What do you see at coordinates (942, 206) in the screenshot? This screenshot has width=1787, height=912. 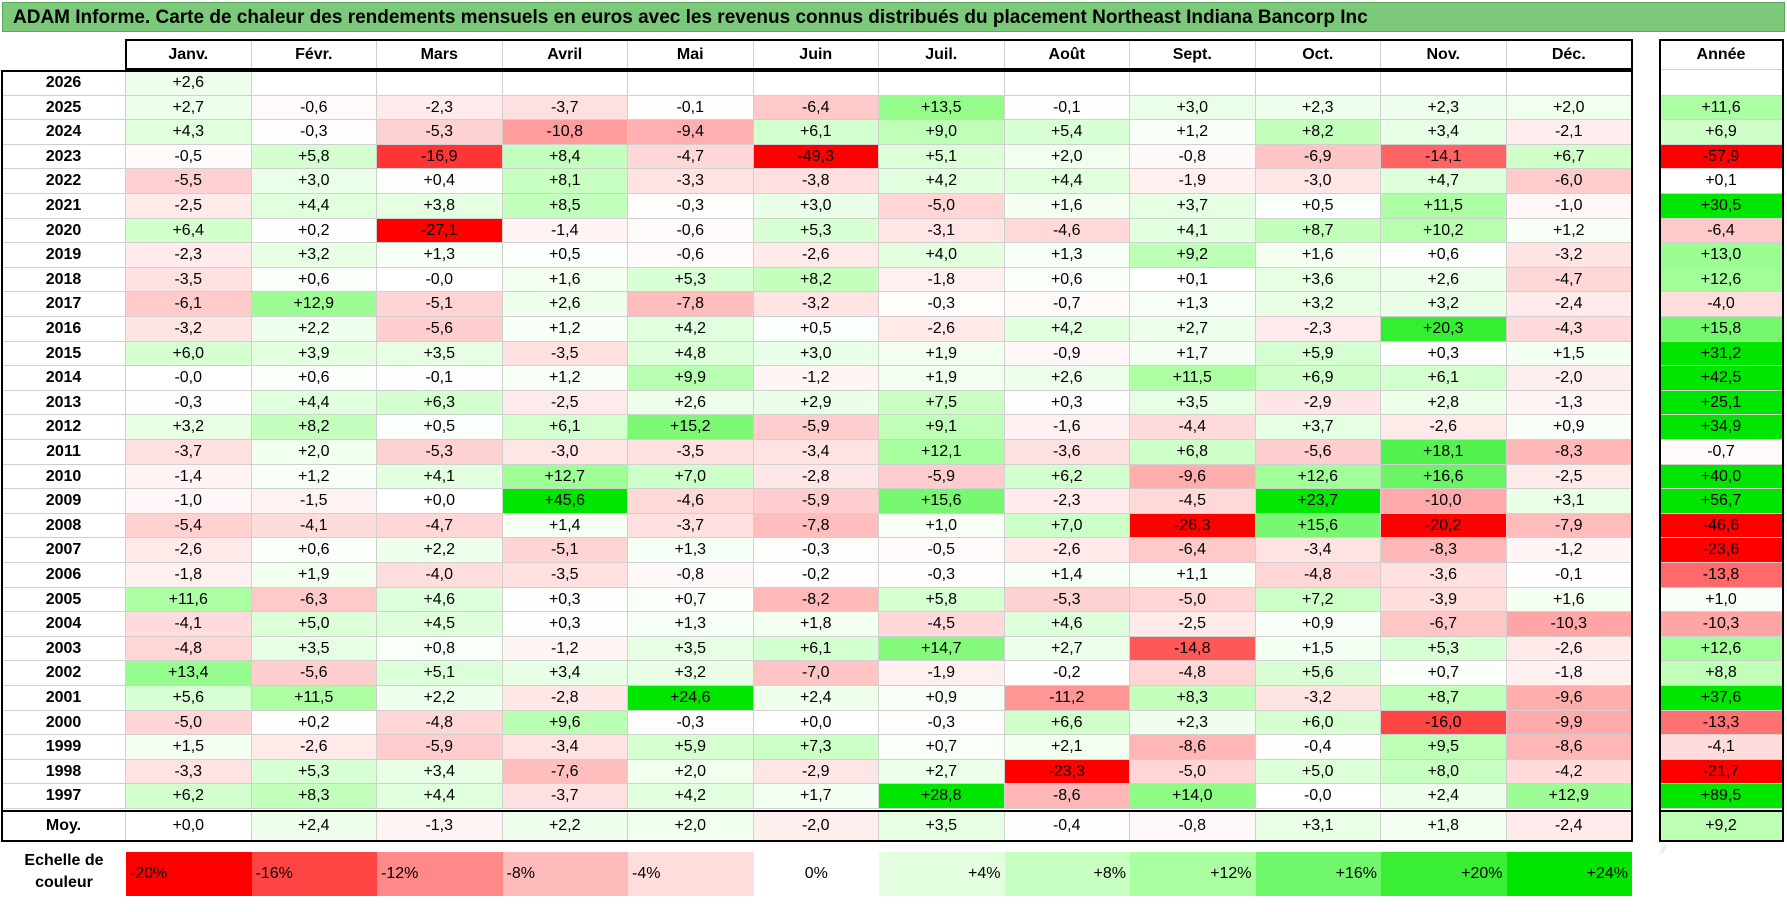 I see `heatmap-cell: -5,0` at bounding box center [942, 206].